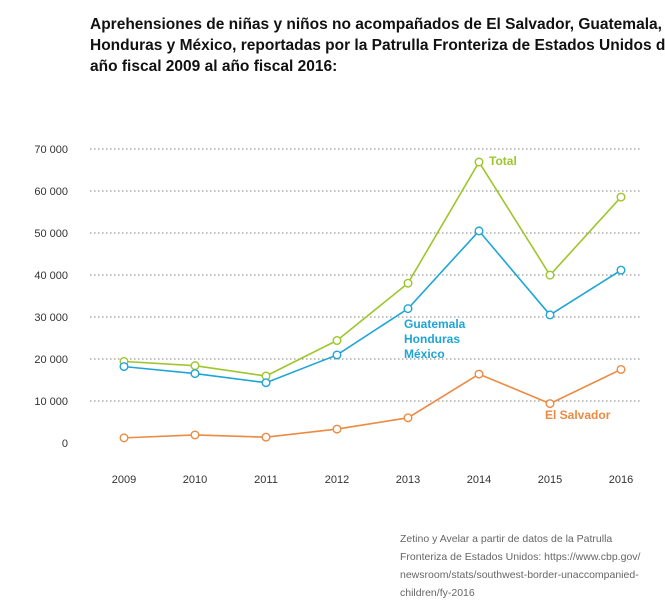  Describe the element at coordinates (124, 480) in the screenshot. I see `x-tick-label: 2009` at that location.